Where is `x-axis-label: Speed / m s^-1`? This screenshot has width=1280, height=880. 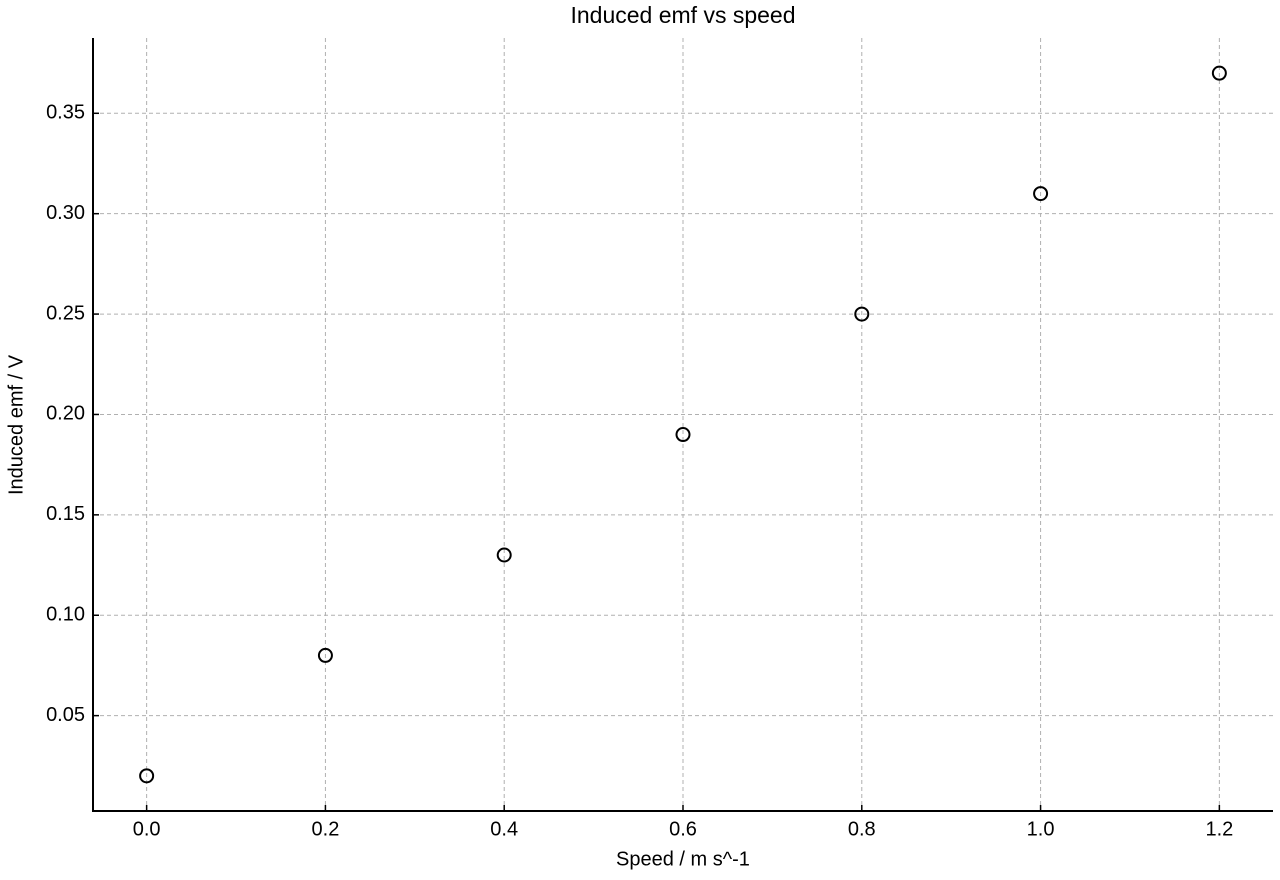 x-axis-label: Speed / m s^-1 is located at coordinates (683, 859).